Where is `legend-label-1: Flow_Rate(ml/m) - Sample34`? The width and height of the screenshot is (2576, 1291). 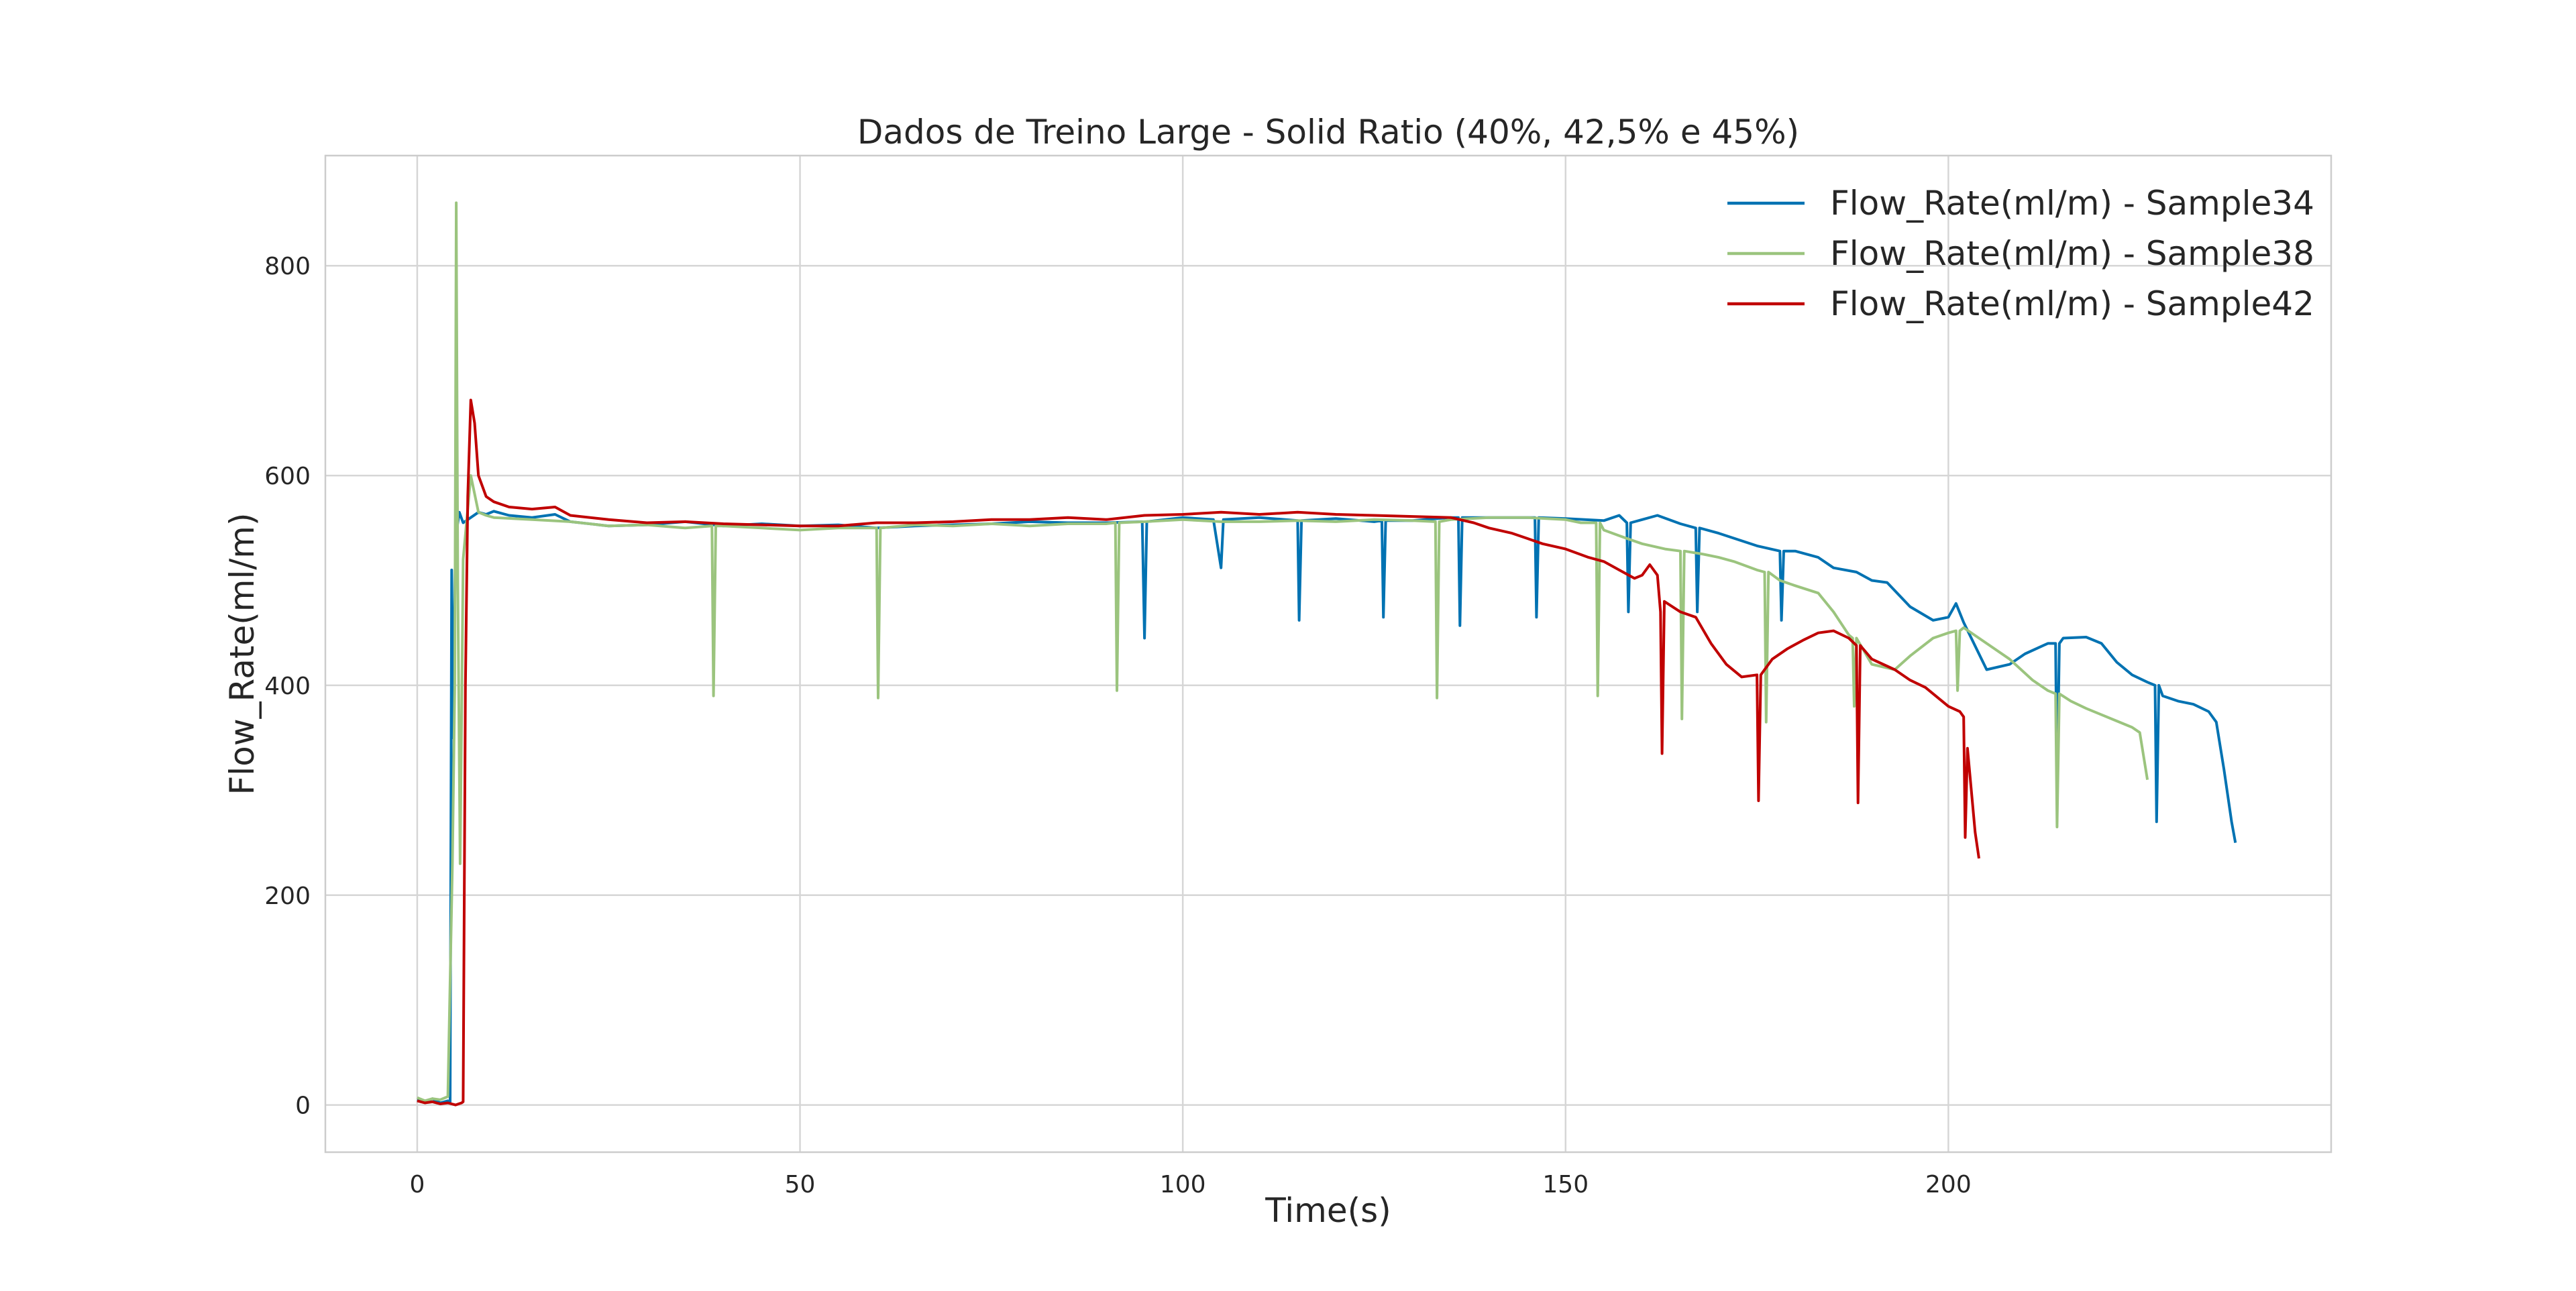
legend-label-1: Flow_Rate(ml/m) - Sample34 is located at coordinates (2072, 203).